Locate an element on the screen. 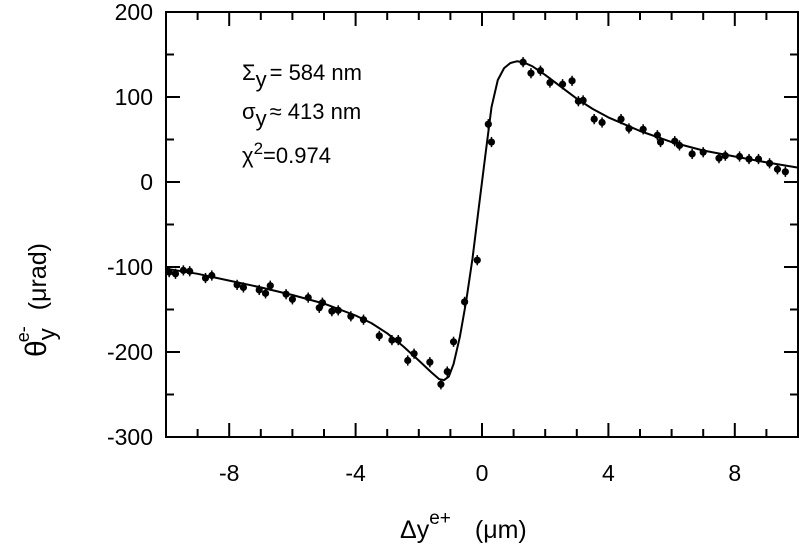 Image resolution: width=800 pixels, height=549 pixels. annotation-chi-squared: χ2=0.974 is located at coordinates (286, 153).